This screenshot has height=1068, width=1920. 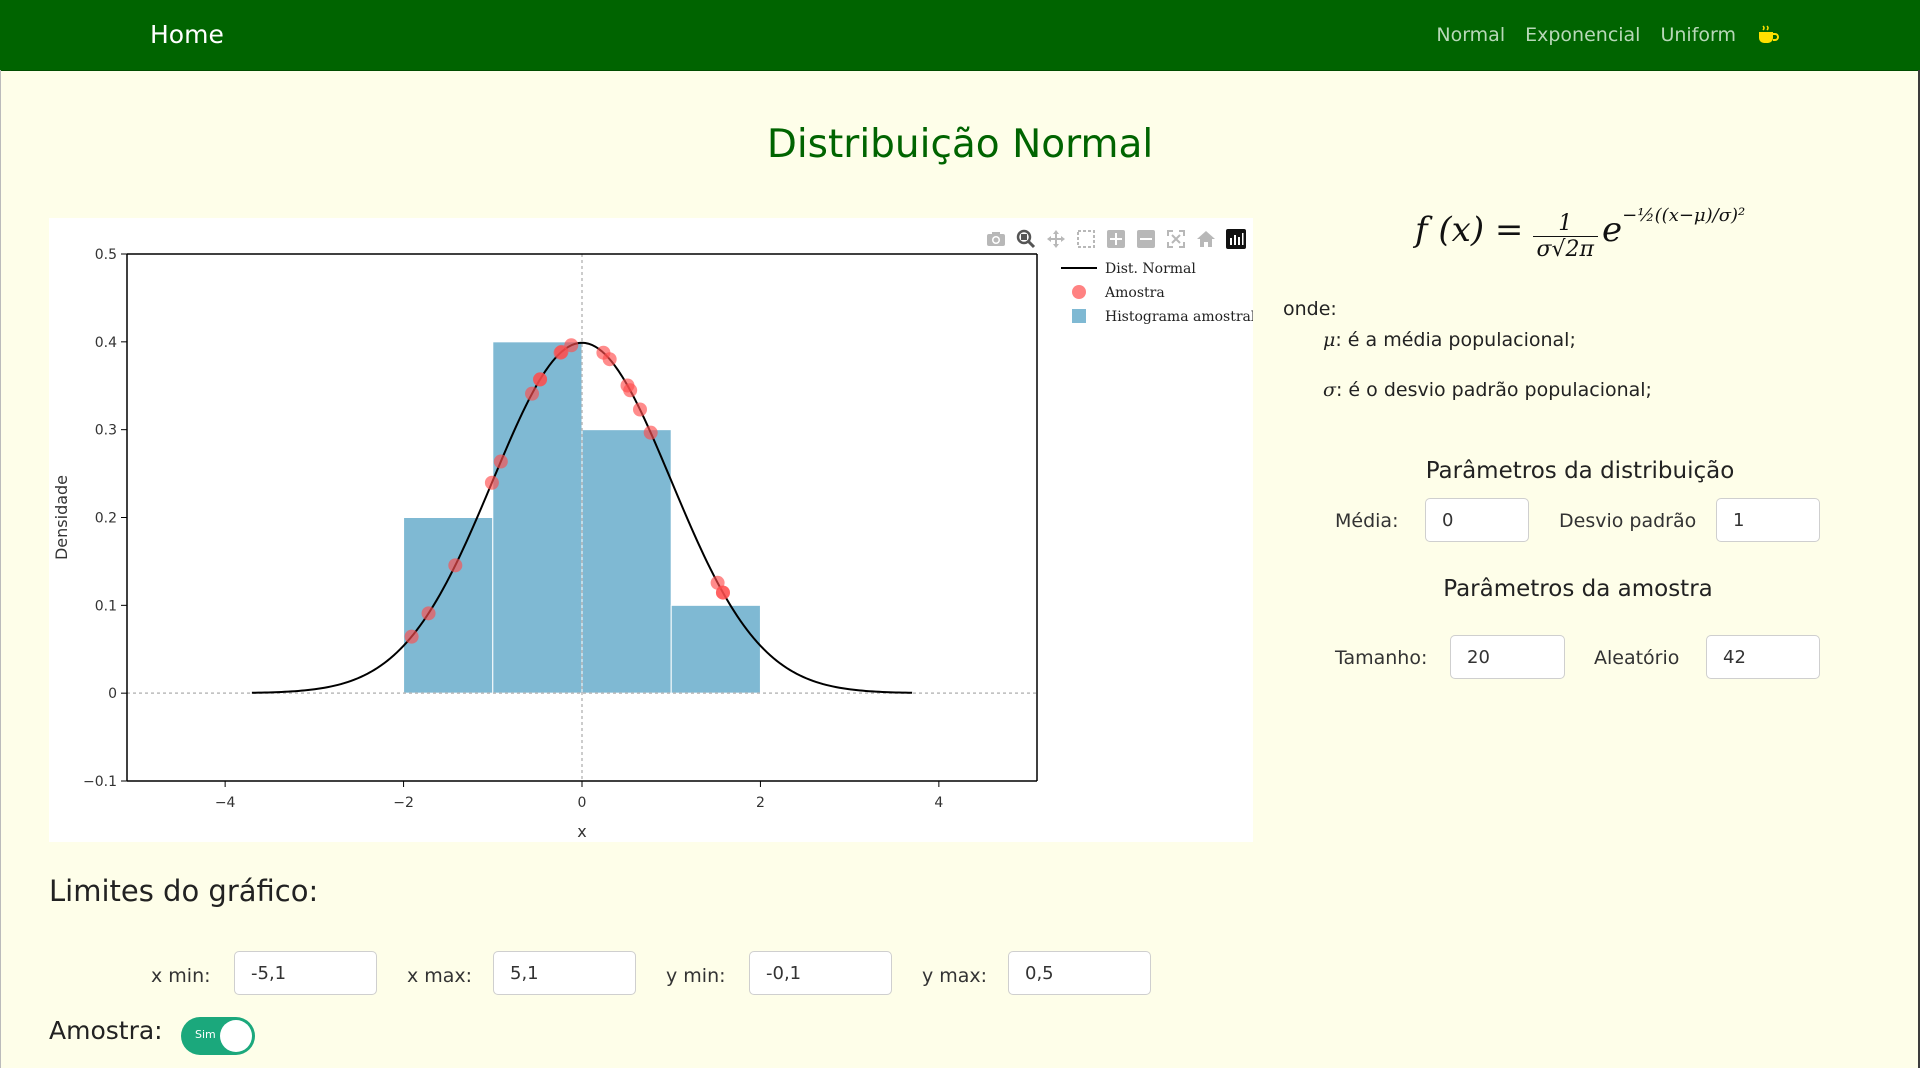 What do you see at coordinates (1565, 249) in the screenshot?
I see `formula-fraction-denominator: σ√2π` at bounding box center [1565, 249].